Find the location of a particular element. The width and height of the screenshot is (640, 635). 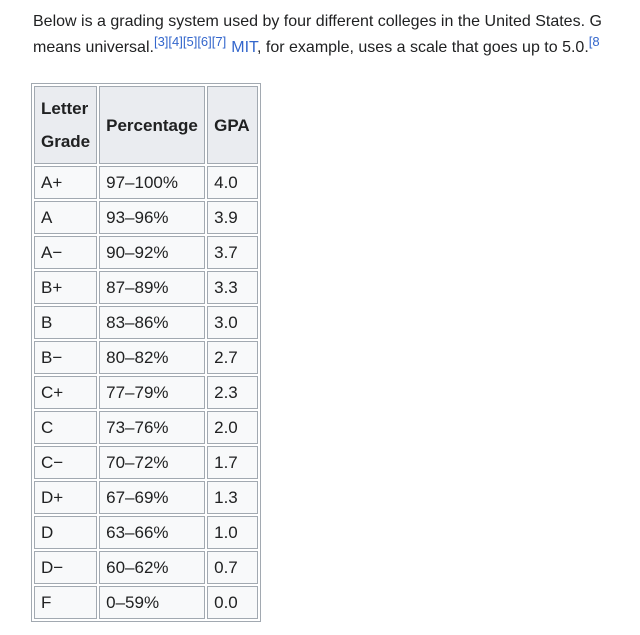

grading-table-header: Letter Grade Percentage GPA is located at coordinates (146, 125).